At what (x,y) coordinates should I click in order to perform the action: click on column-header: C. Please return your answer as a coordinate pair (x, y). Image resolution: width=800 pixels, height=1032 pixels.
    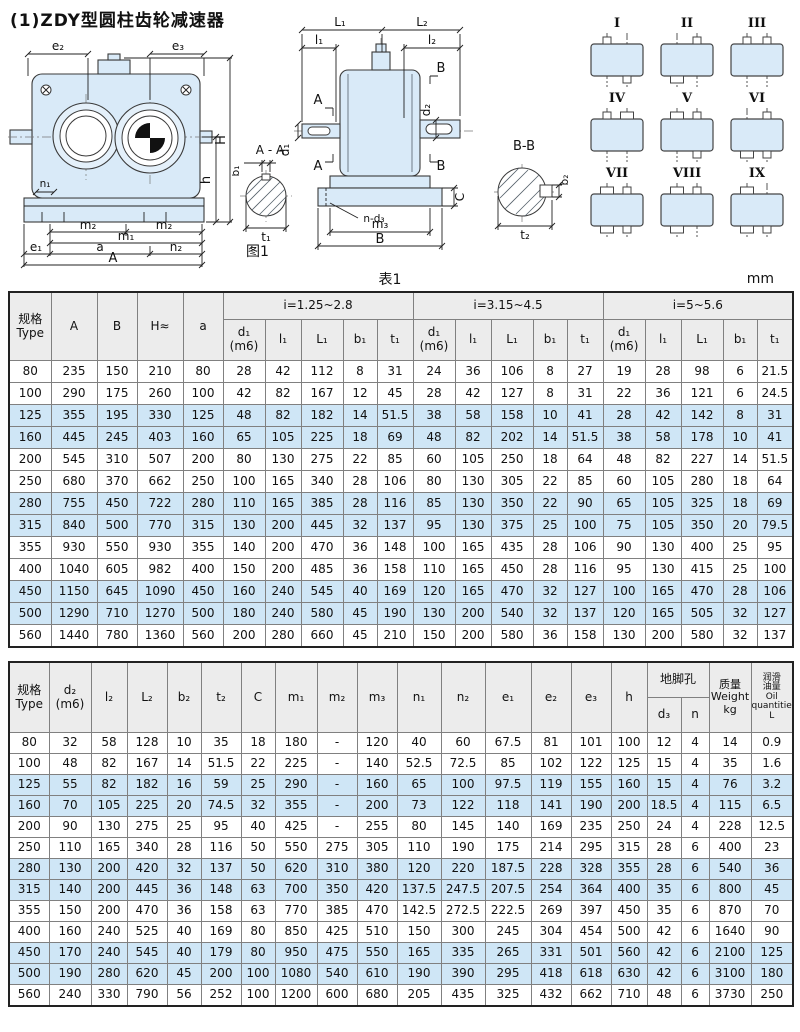
    Looking at the image, I should click on (258, 697).